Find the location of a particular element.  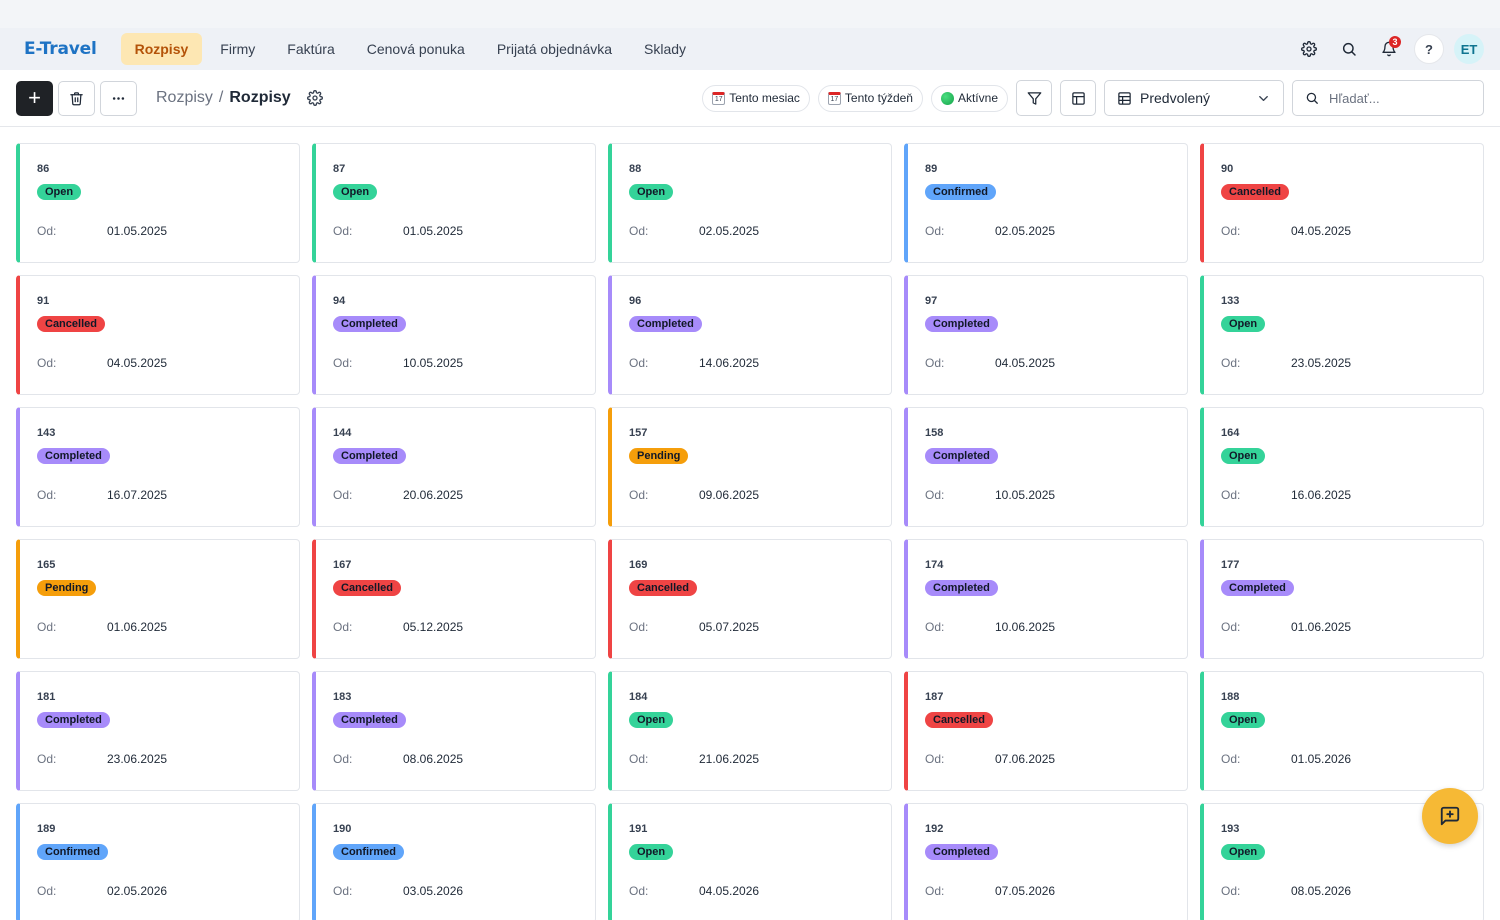

delete-button is located at coordinates (76, 98).